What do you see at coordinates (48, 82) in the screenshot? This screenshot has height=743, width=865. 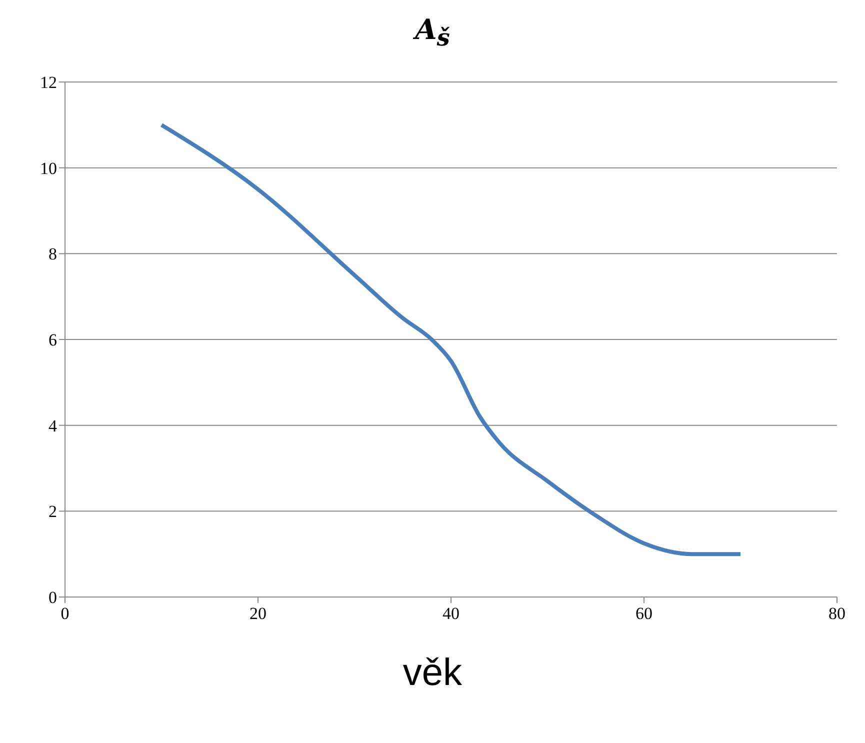 I see `y-tick-label: 12` at bounding box center [48, 82].